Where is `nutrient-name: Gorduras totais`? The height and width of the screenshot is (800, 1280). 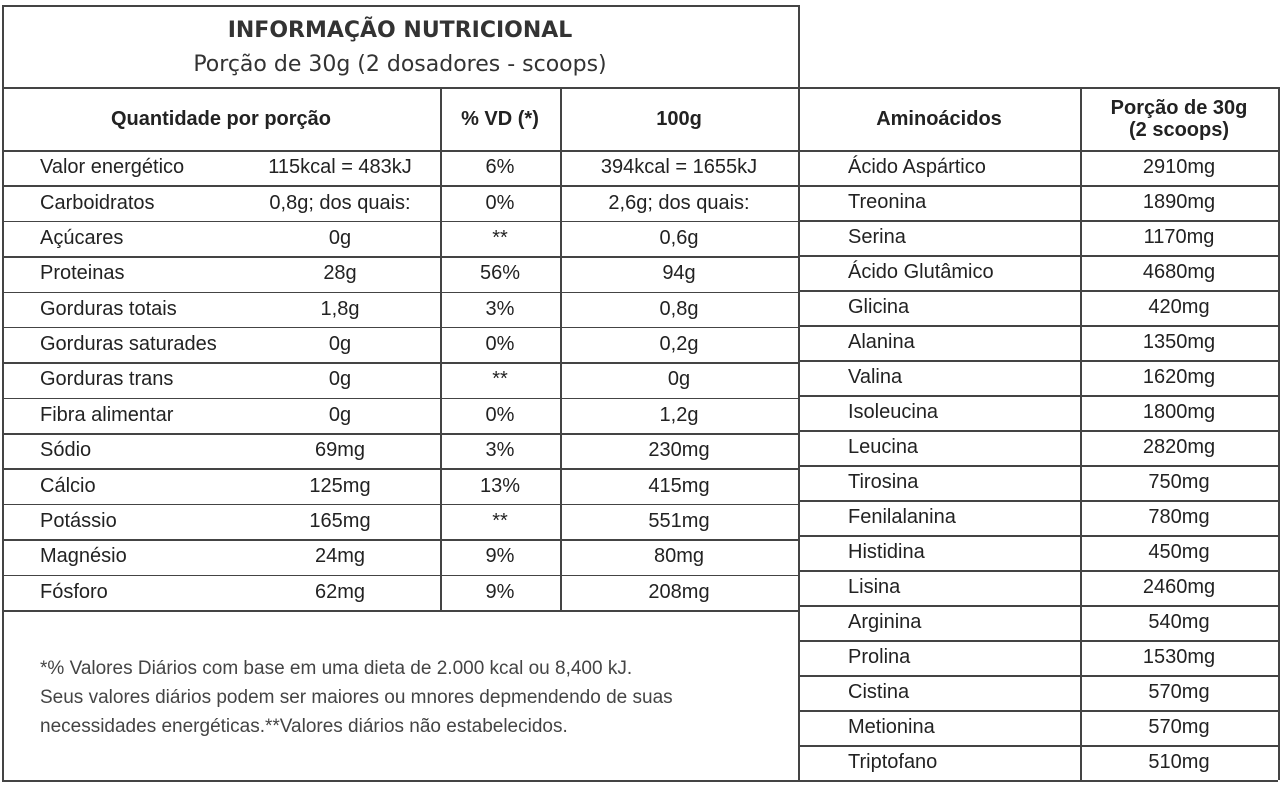
nutrient-name: Gorduras totais is located at coordinates (108, 308).